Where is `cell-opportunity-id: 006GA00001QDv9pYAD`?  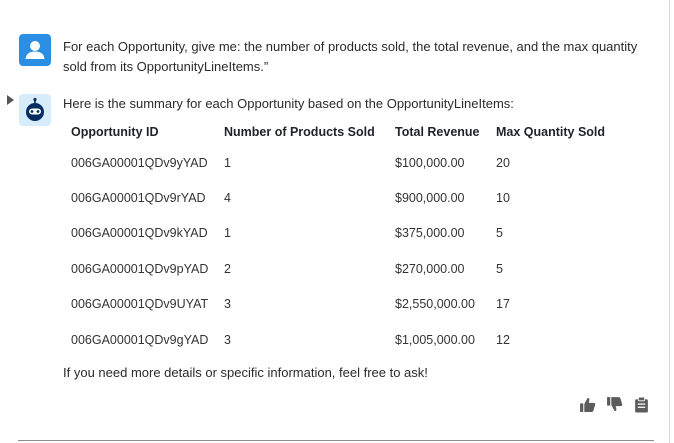 cell-opportunity-id: 006GA00001QDv9pYAD is located at coordinates (140, 268).